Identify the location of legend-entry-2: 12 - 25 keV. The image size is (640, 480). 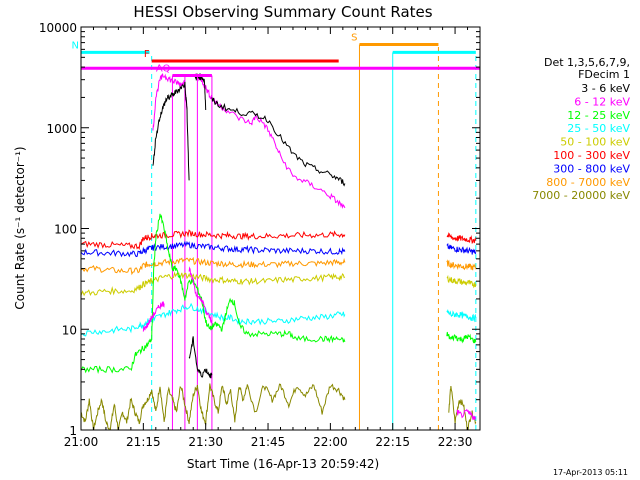
(598, 115).